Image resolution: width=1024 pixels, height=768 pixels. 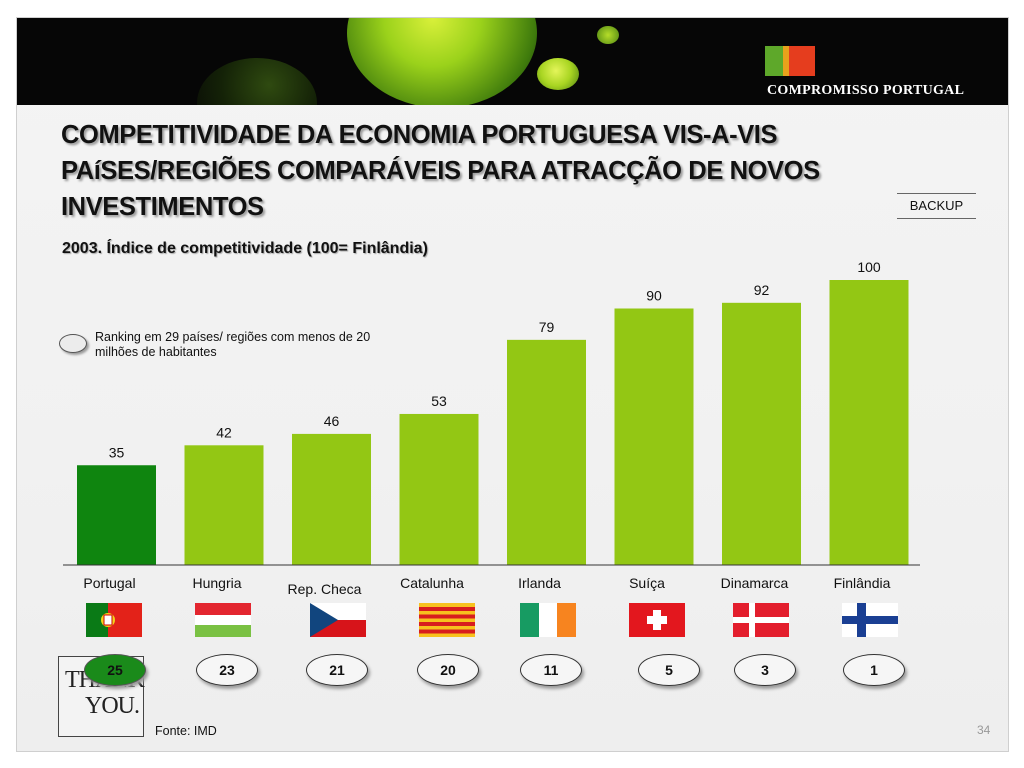 I want to click on data-label: 79, so click(x=547, y=327).